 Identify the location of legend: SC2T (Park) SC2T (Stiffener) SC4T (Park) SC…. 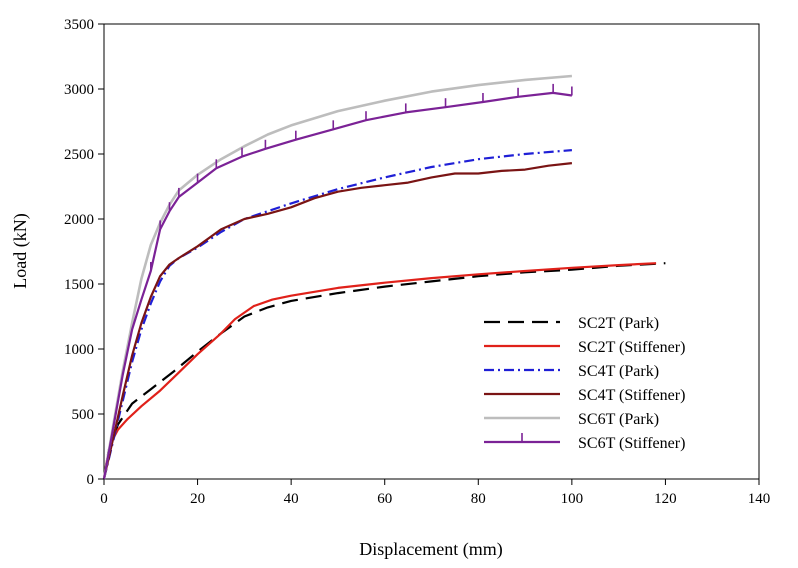
(584, 383).